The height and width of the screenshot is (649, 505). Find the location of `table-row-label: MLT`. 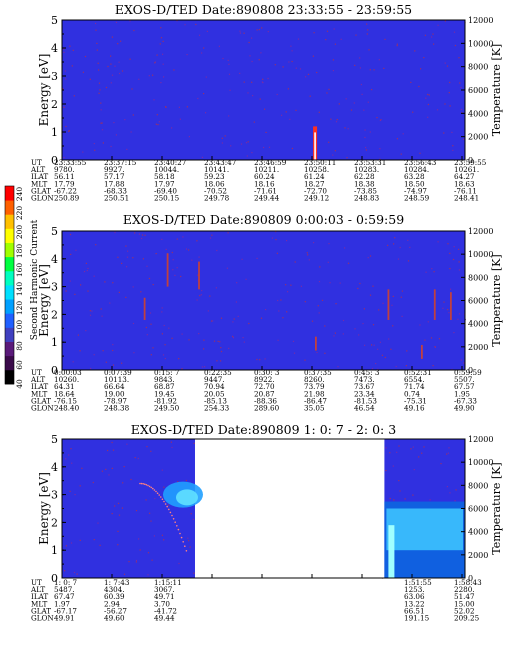

table-row-label: MLT is located at coordinates (39, 393).